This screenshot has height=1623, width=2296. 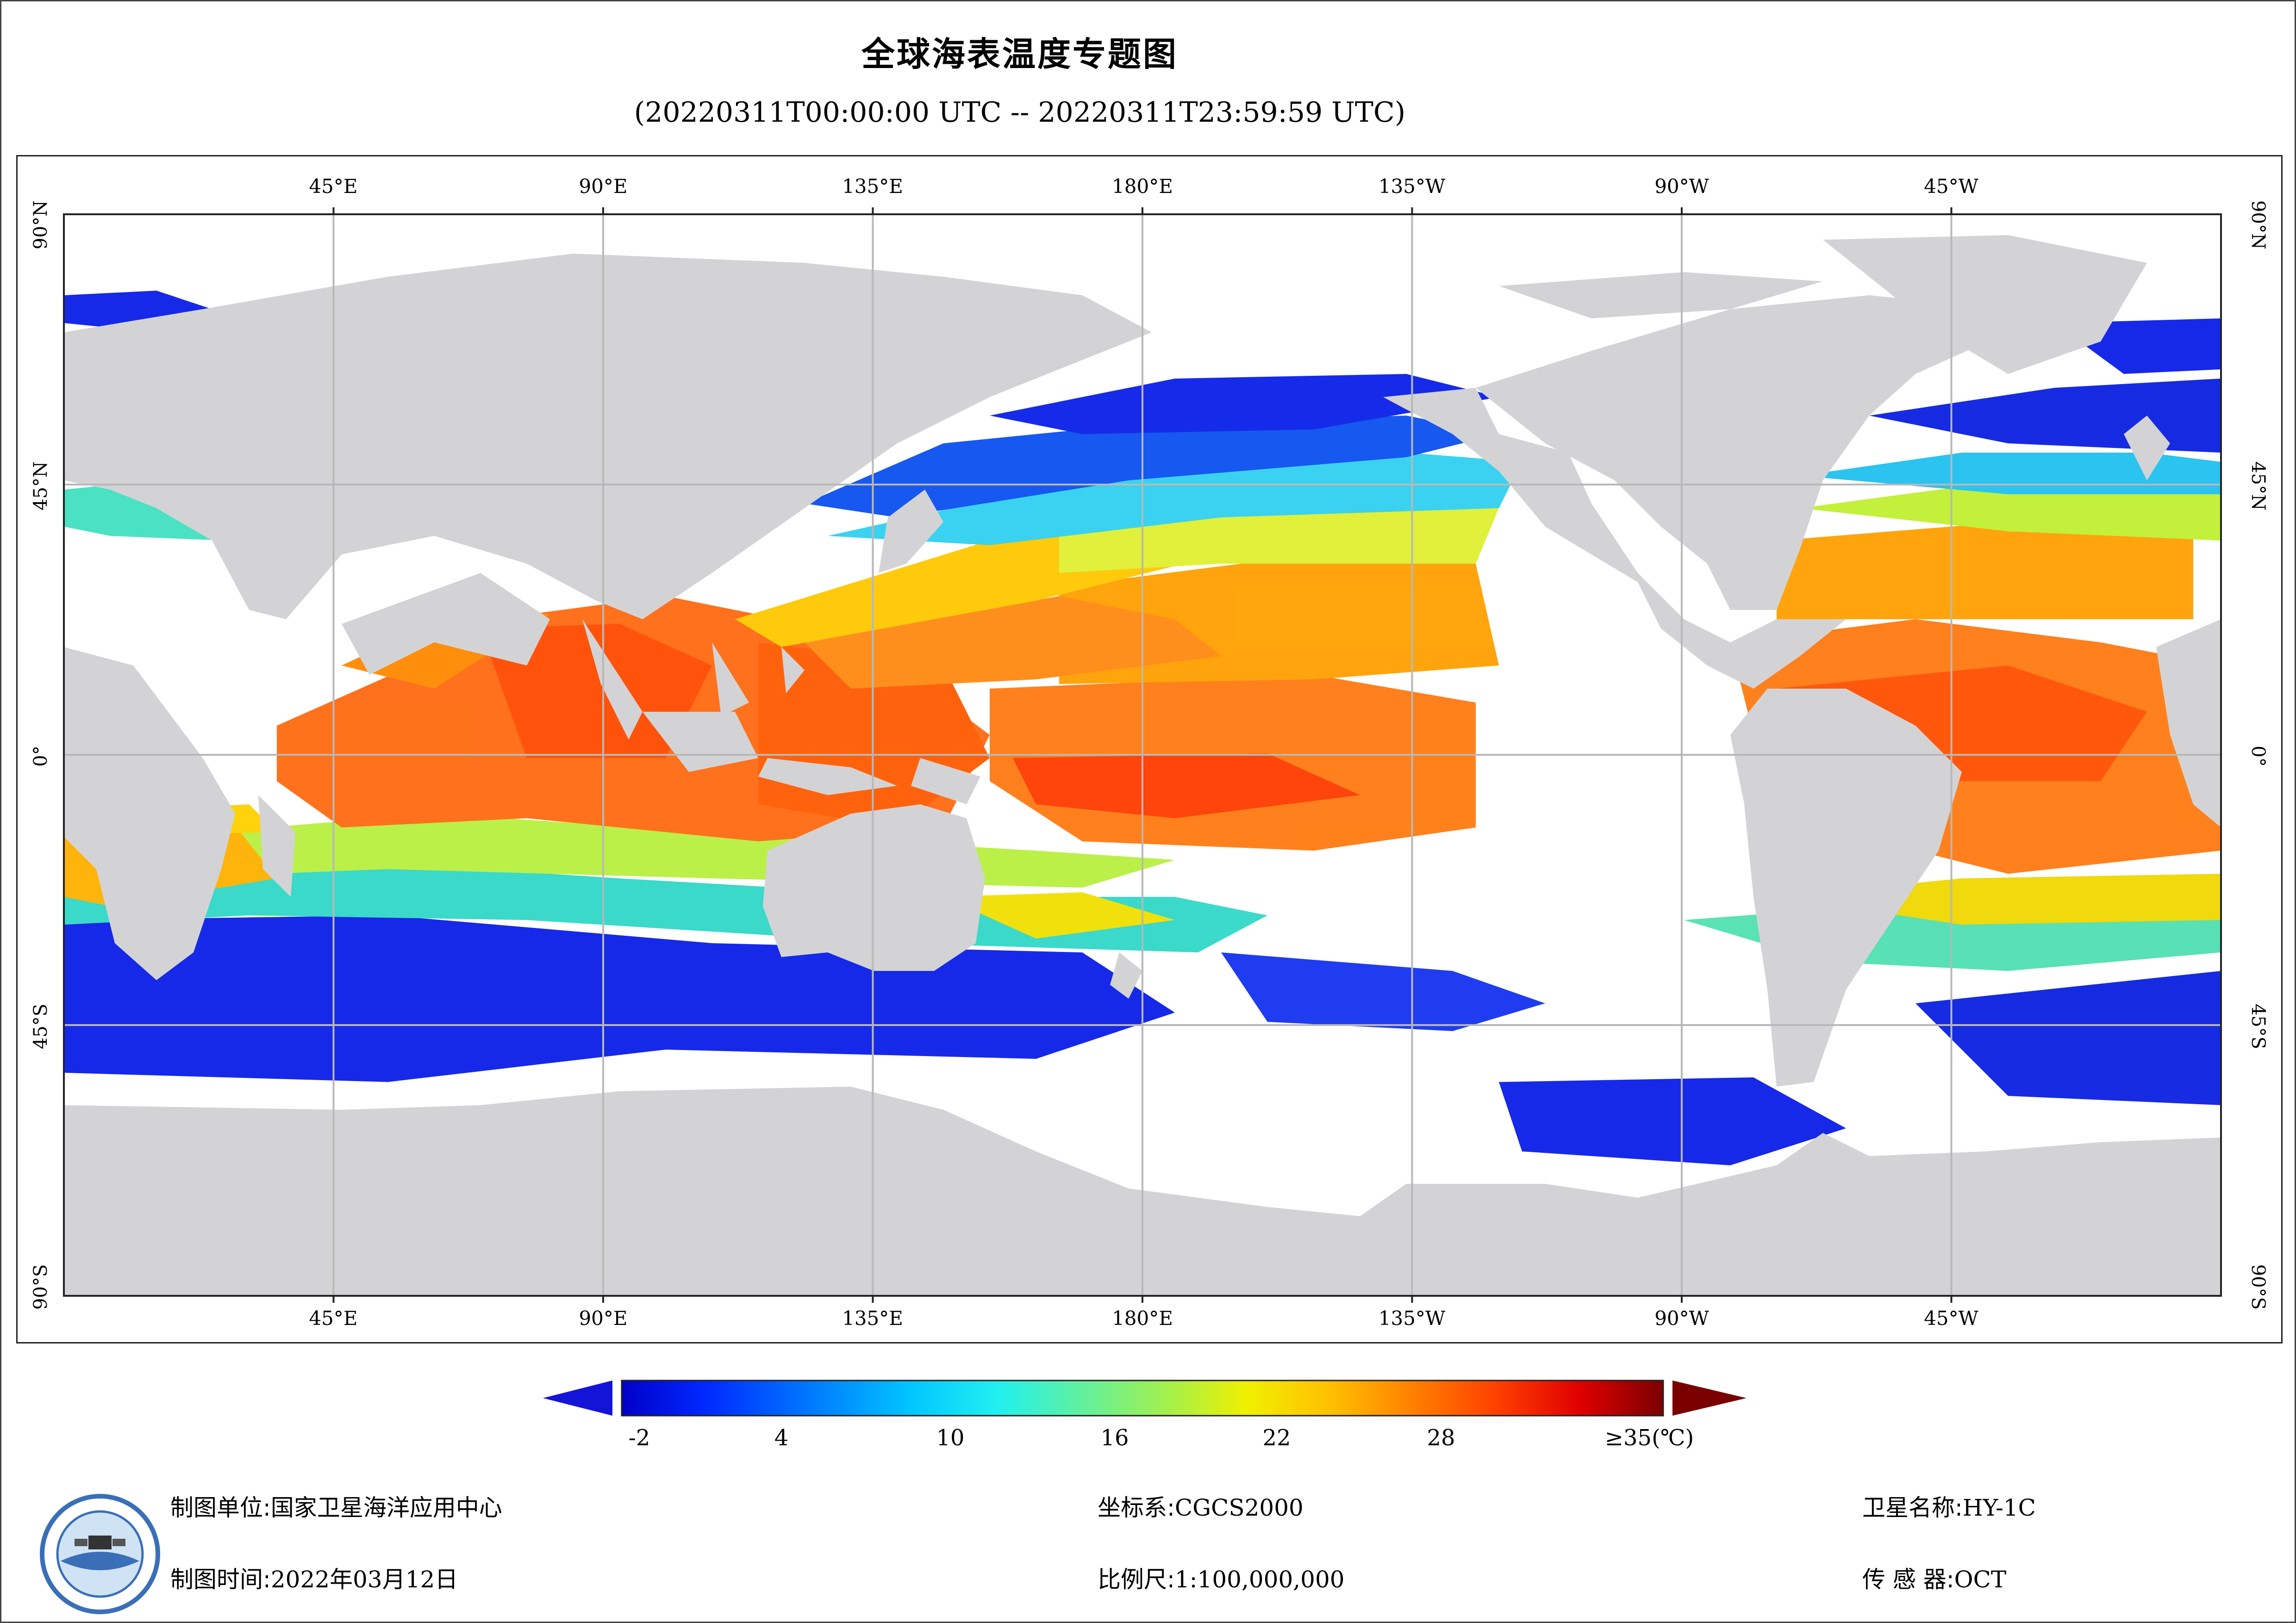 What do you see at coordinates (1951, 1318) in the screenshot?
I see `lon-label-bottom: 45°W` at bounding box center [1951, 1318].